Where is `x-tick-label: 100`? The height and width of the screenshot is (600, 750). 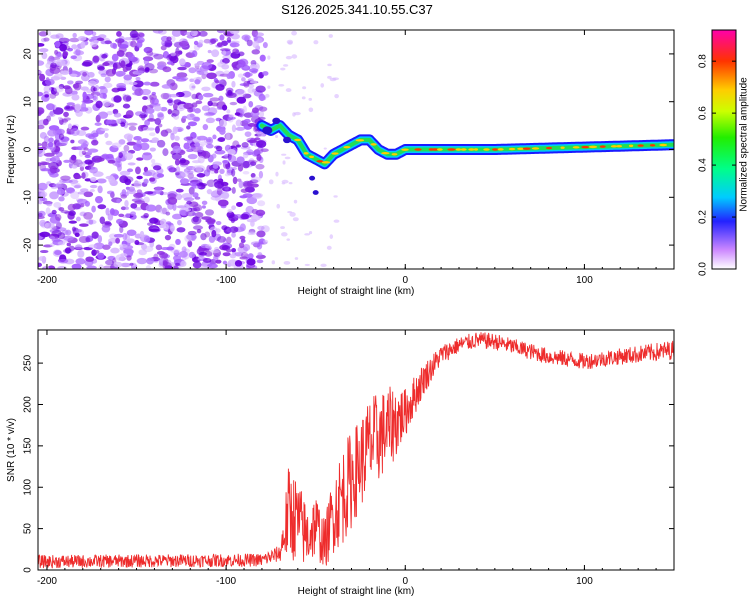
x-tick-label: 100 is located at coordinates (584, 581).